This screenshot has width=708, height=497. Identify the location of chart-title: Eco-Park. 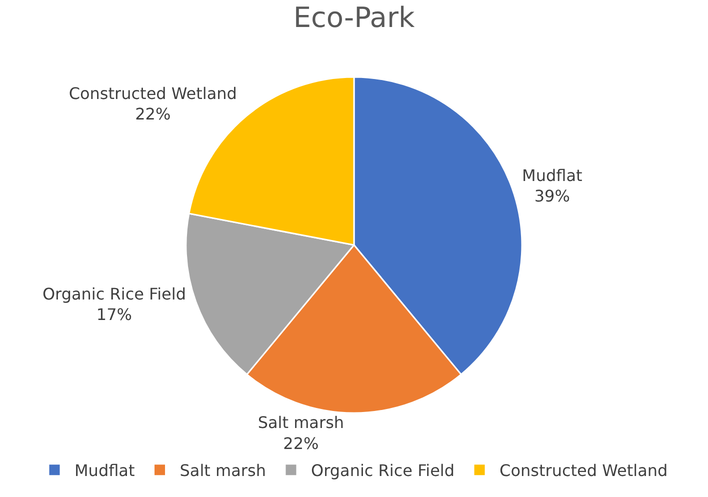
(354, 17).